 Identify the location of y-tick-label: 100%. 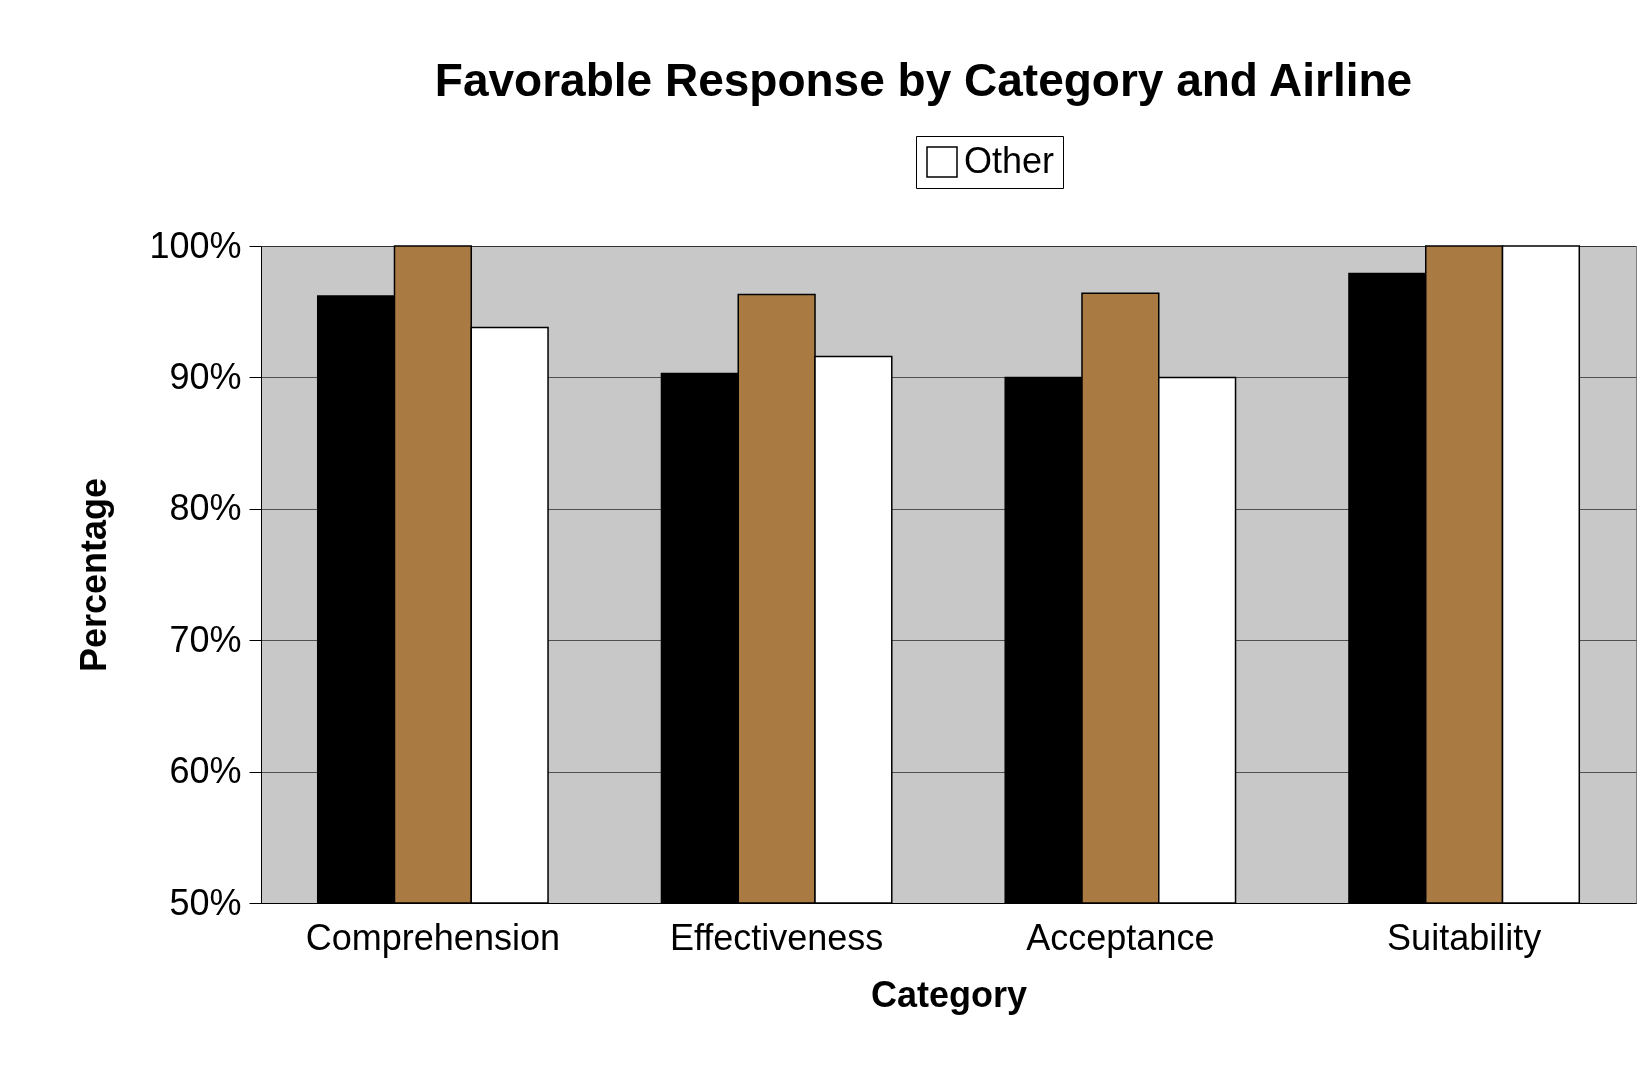
(195, 245).